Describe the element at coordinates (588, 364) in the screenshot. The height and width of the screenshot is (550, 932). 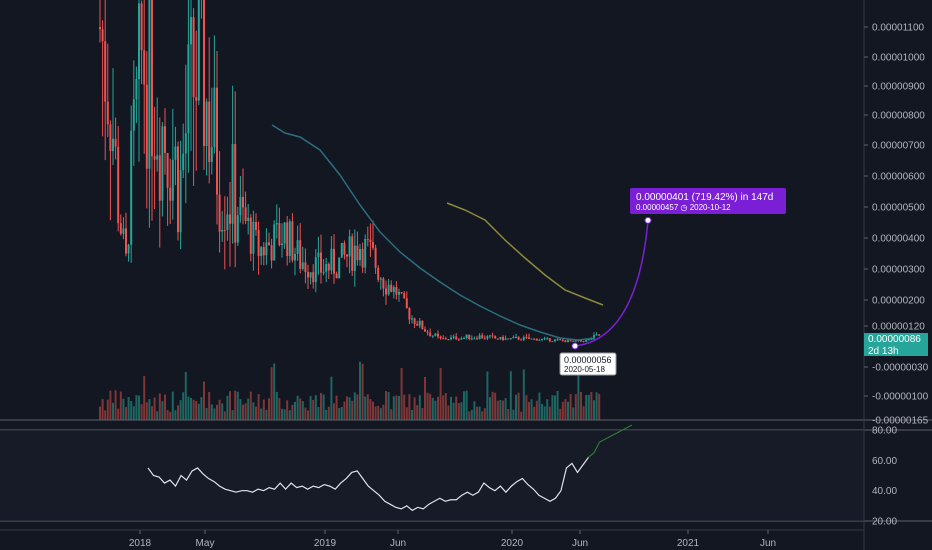
I see `low-price-marker: 0.00000056 2020-05-18` at that location.